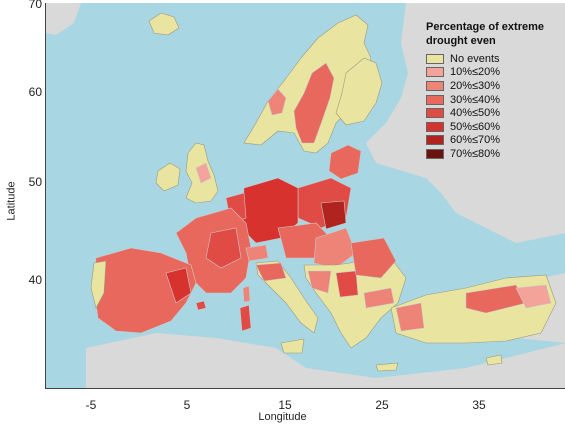 The height and width of the screenshot is (424, 565). I want to click on iceland, so click(164, 24).